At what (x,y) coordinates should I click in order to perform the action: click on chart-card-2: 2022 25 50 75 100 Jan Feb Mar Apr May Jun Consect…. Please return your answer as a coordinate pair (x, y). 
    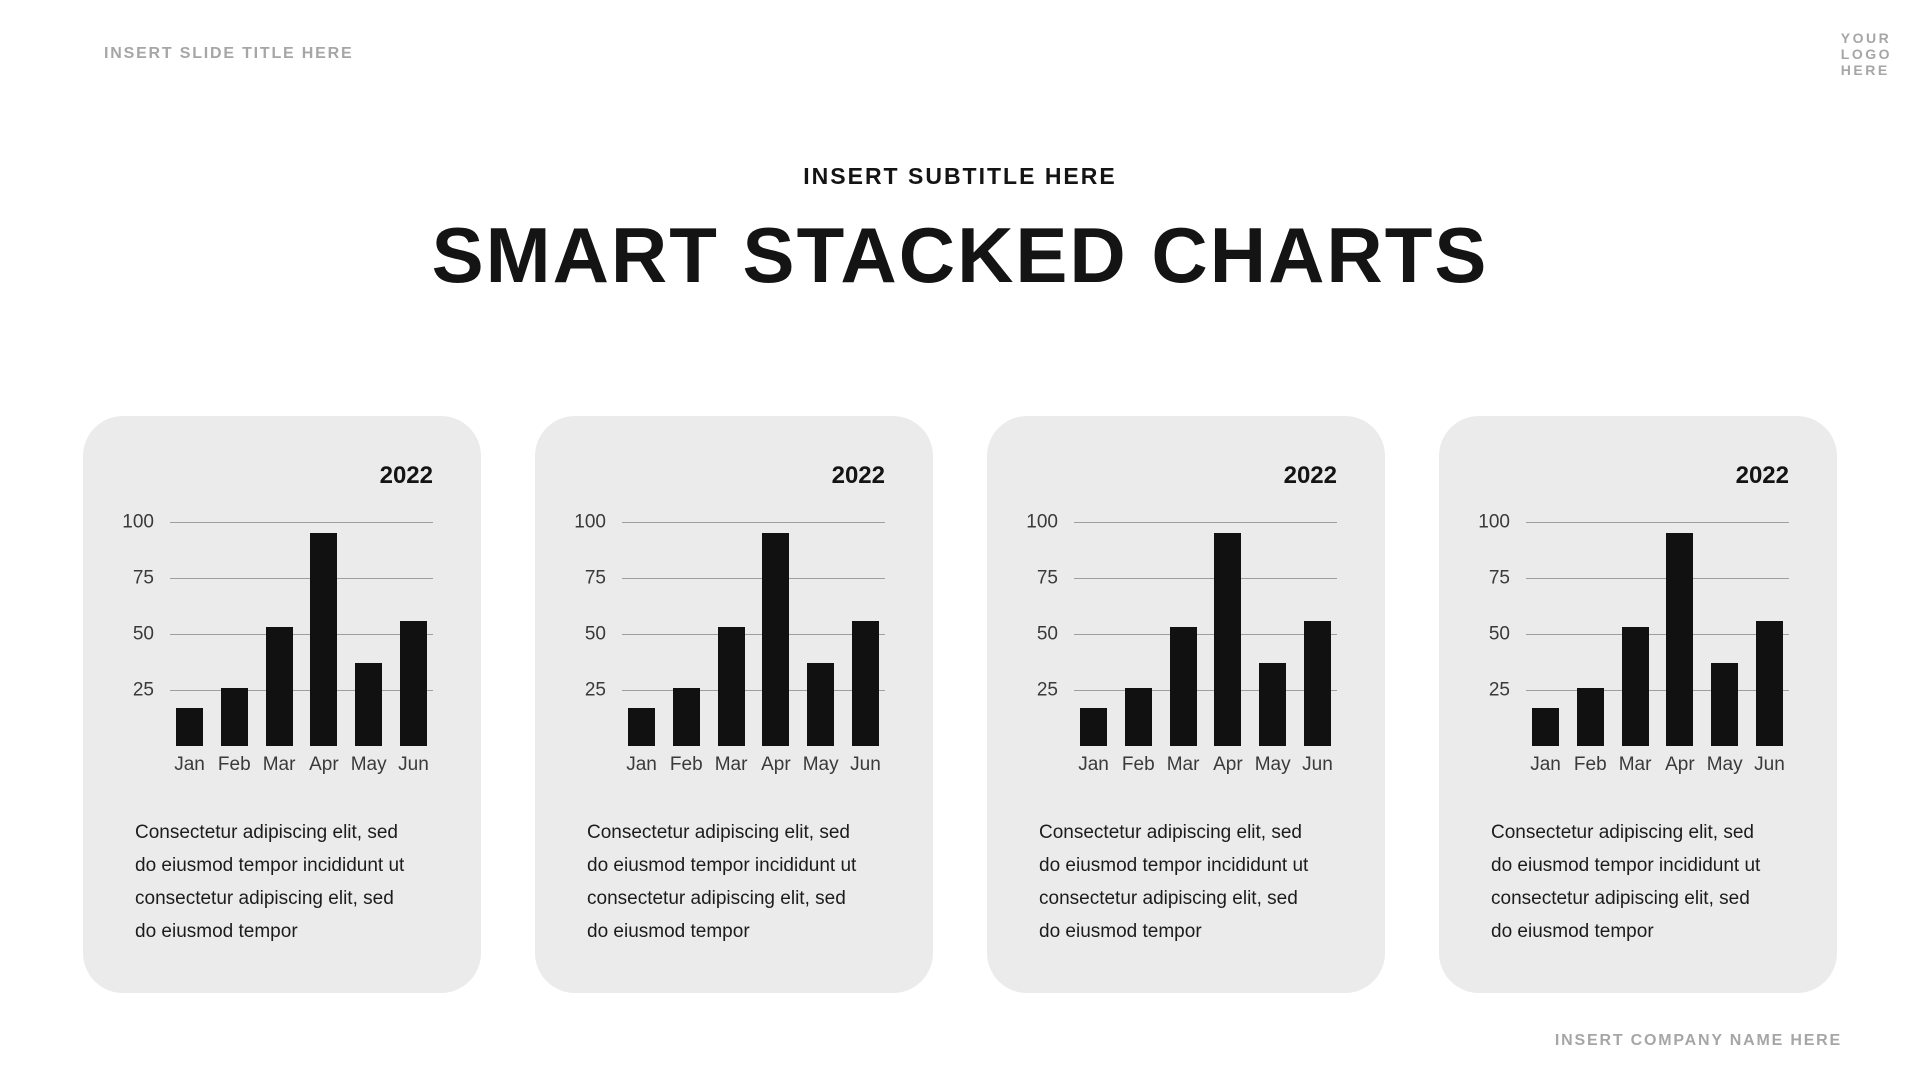
    Looking at the image, I should click on (734, 704).